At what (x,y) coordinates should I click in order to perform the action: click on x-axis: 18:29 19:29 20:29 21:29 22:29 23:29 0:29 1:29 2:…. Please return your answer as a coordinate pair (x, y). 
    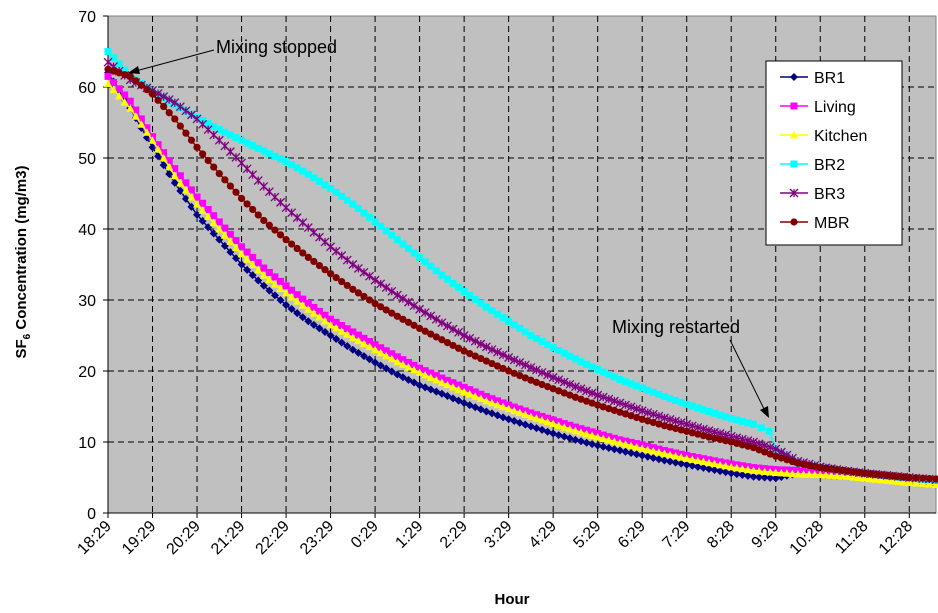
    Looking at the image, I should click on (505, 535).